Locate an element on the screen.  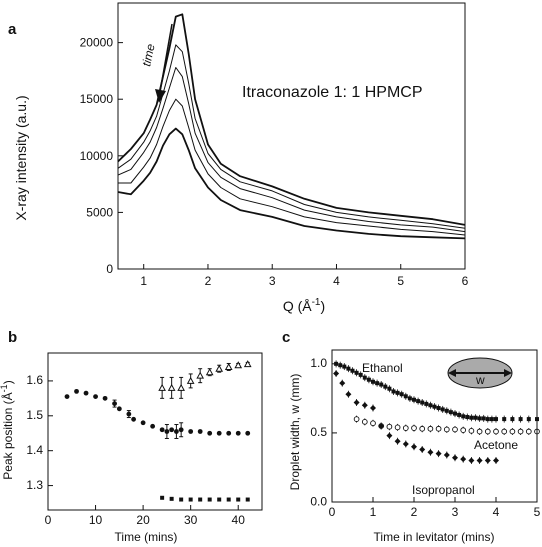
x-tick-label: 0 is located at coordinates (332, 512).